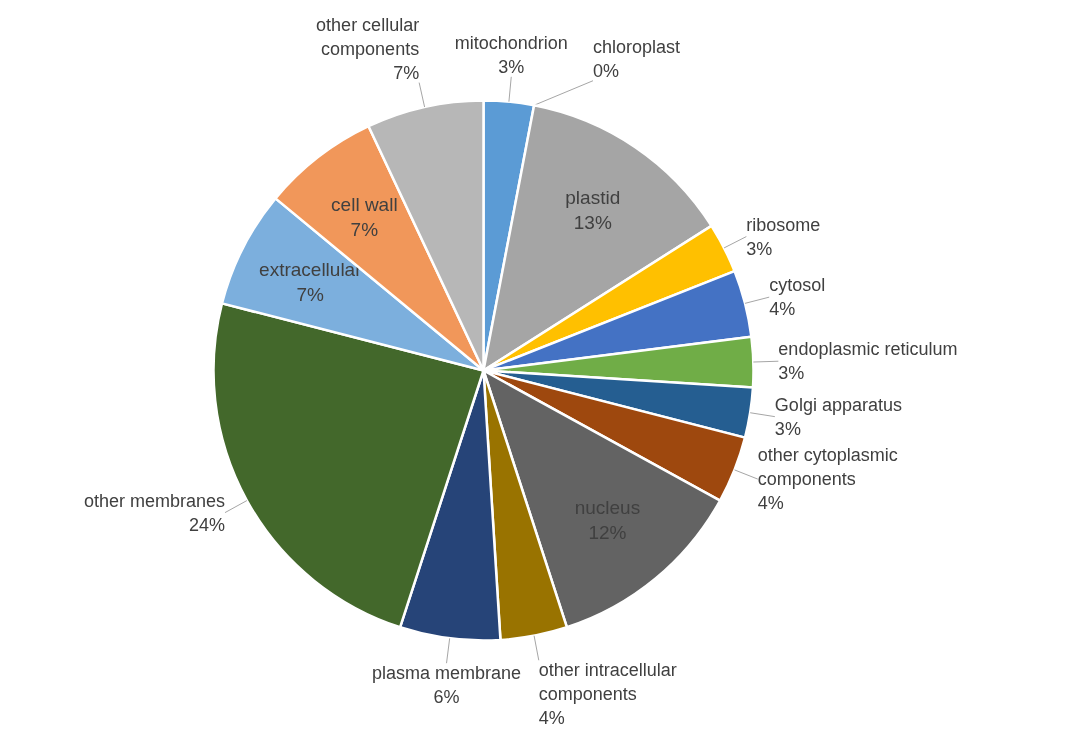 Image resolution: width=1070 pixels, height=740 pixels. Describe the element at coordinates (206, 524) in the screenshot. I see `data-label: 24%` at that location.